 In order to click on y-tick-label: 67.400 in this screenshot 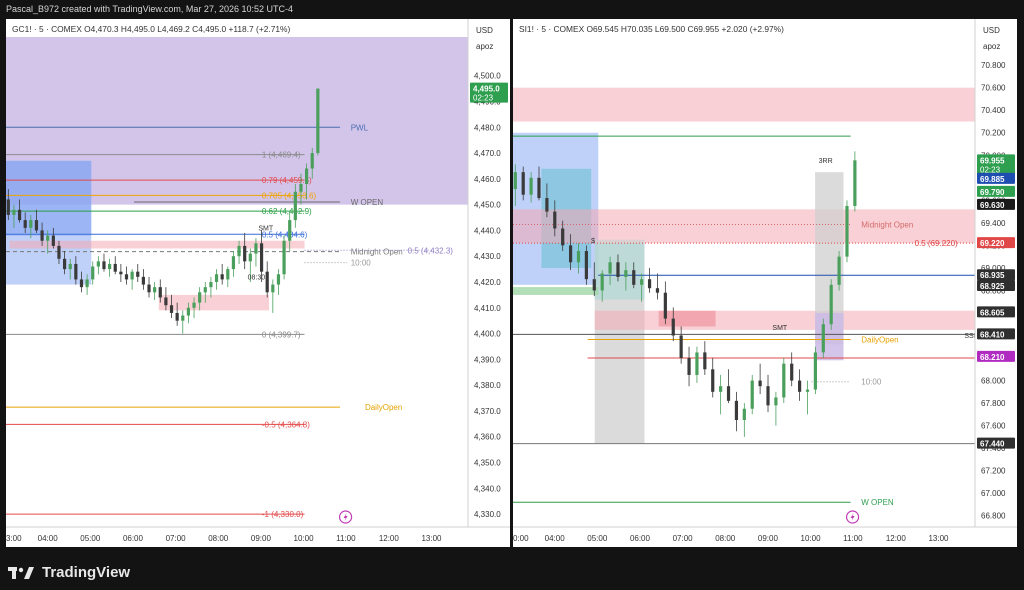, I will do `click(993, 448)`.